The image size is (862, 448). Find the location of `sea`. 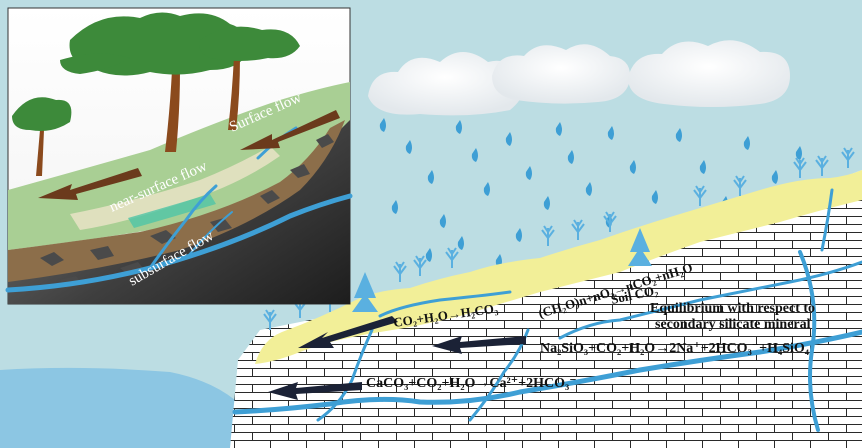

sea is located at coordinates (120, 407).